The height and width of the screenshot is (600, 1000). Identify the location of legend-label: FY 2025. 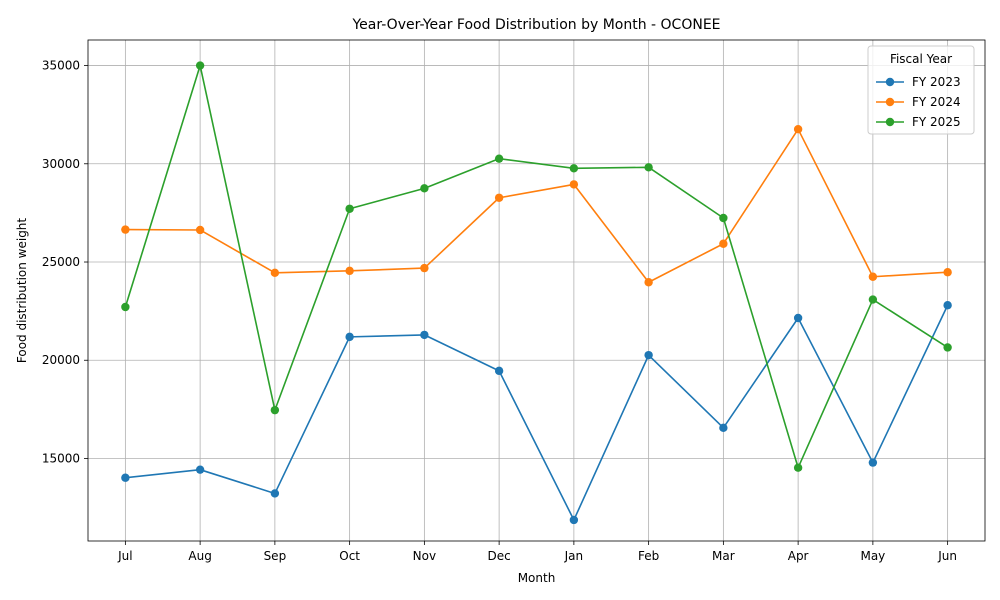
(936, 122).